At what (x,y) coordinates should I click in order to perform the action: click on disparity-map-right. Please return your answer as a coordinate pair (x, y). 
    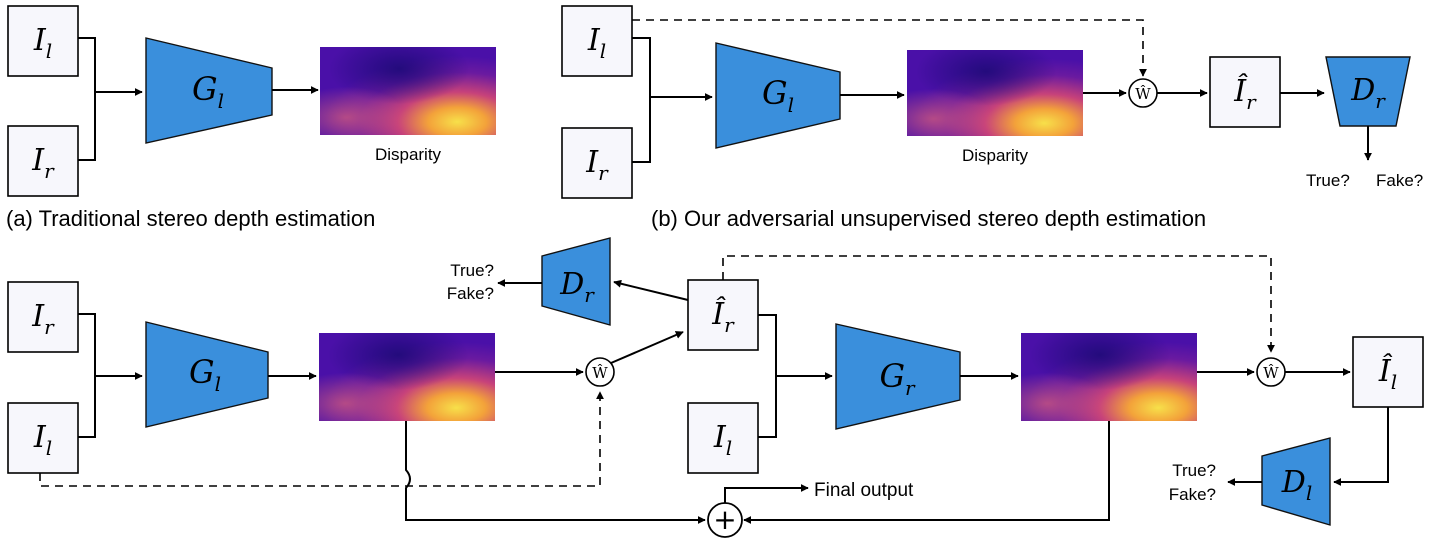
    Looking at the image, I should click on (1109, 377).